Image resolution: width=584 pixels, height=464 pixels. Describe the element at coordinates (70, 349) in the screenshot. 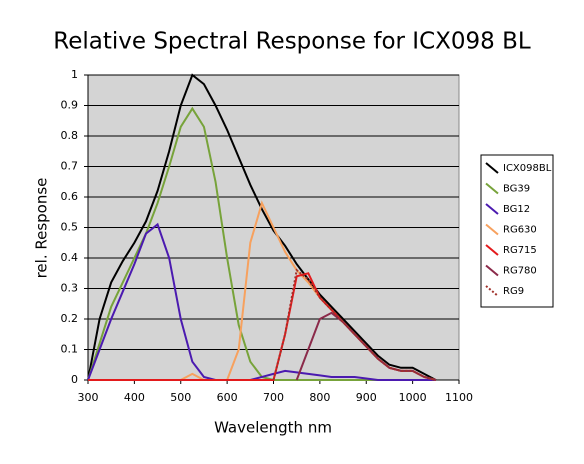

I see `y-tick-label: 0.1` at that location.